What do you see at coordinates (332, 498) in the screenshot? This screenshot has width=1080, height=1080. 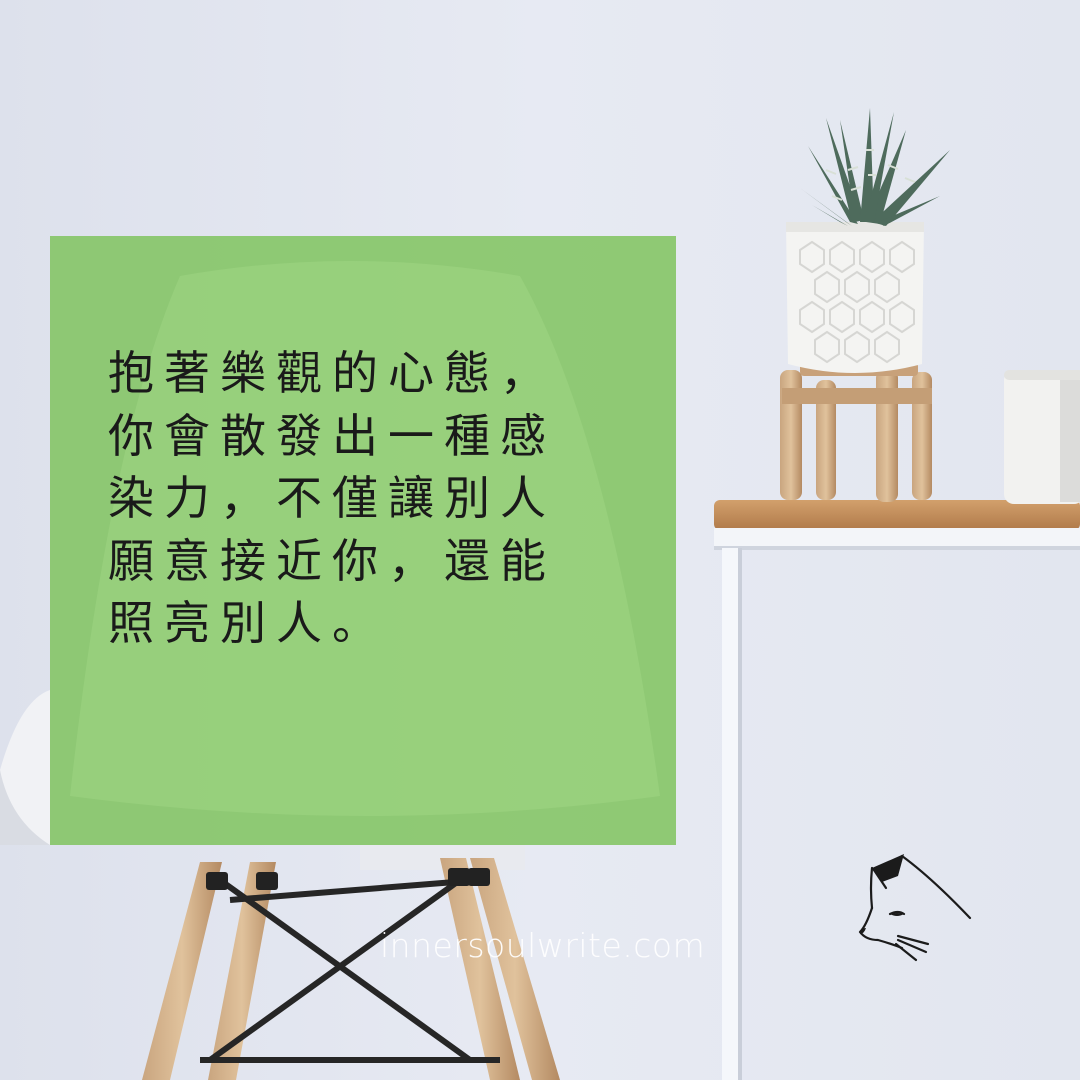 I see `quote-line: 染力，不僅讓別人` at bounding box center [332, 498].